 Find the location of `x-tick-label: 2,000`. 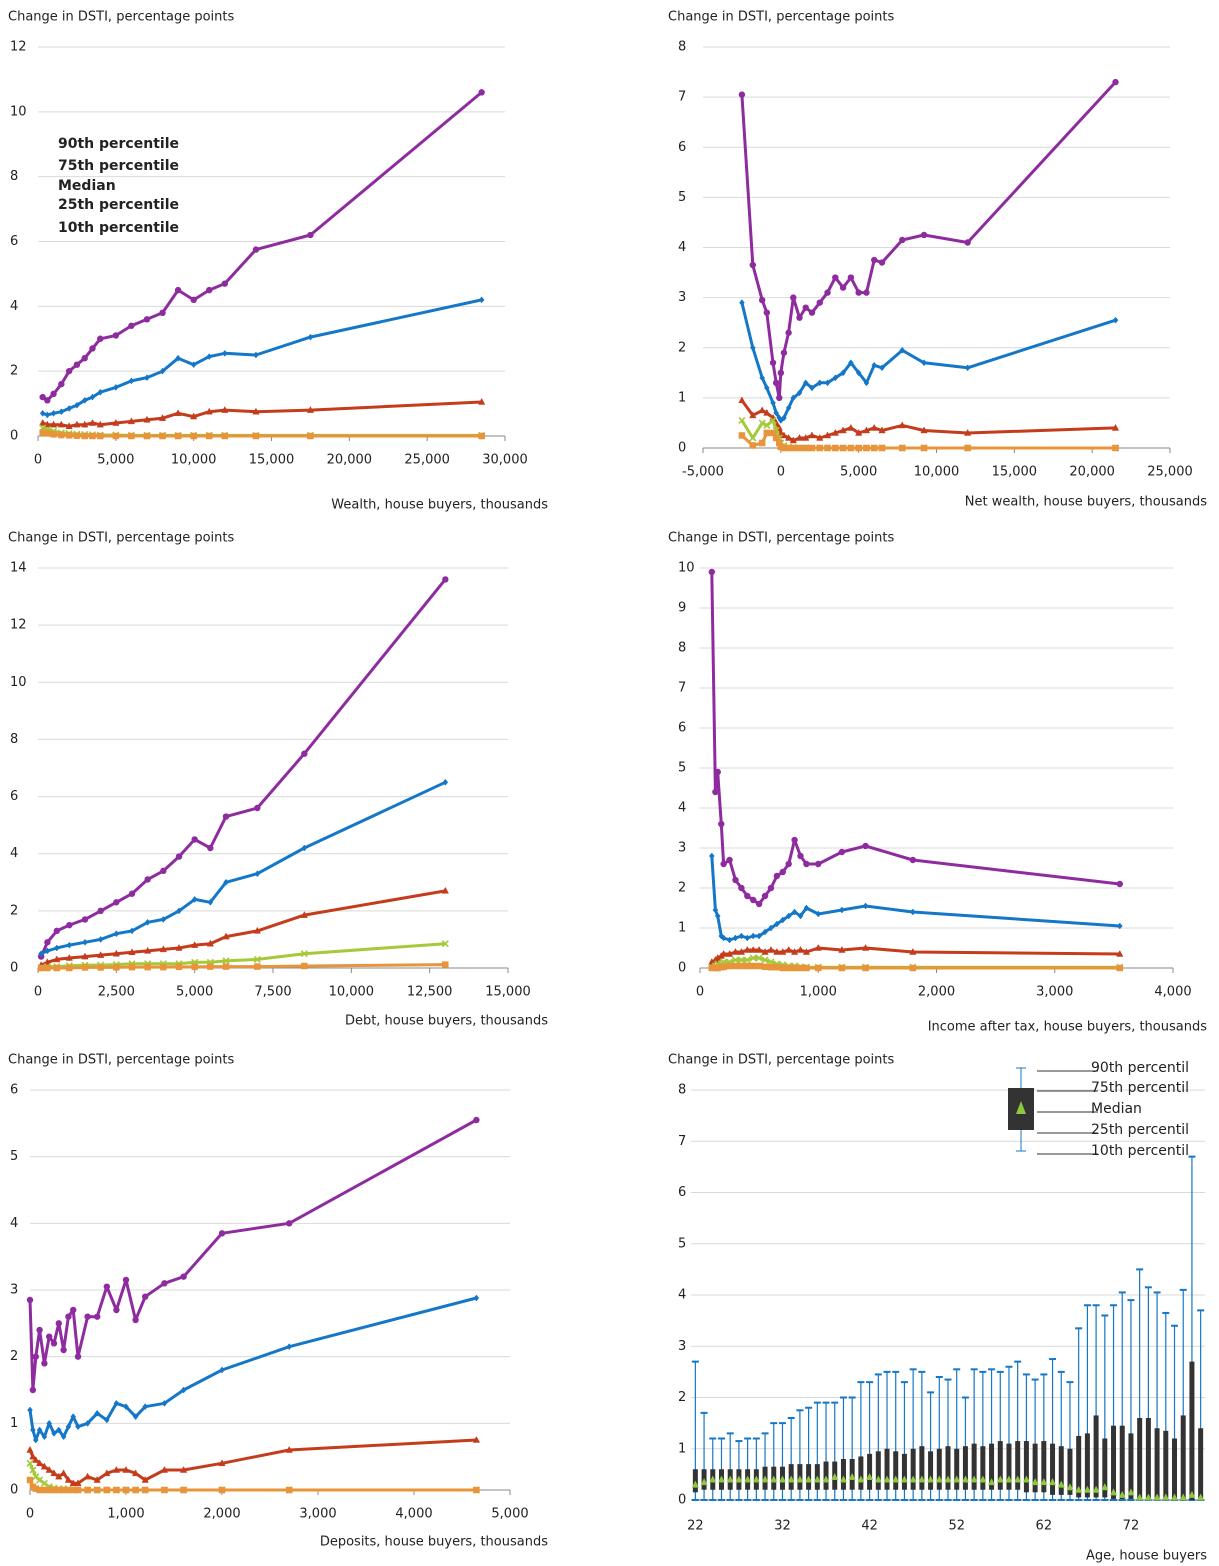

x-tick-label: 2,000 is located at coordinates (221, 1514).